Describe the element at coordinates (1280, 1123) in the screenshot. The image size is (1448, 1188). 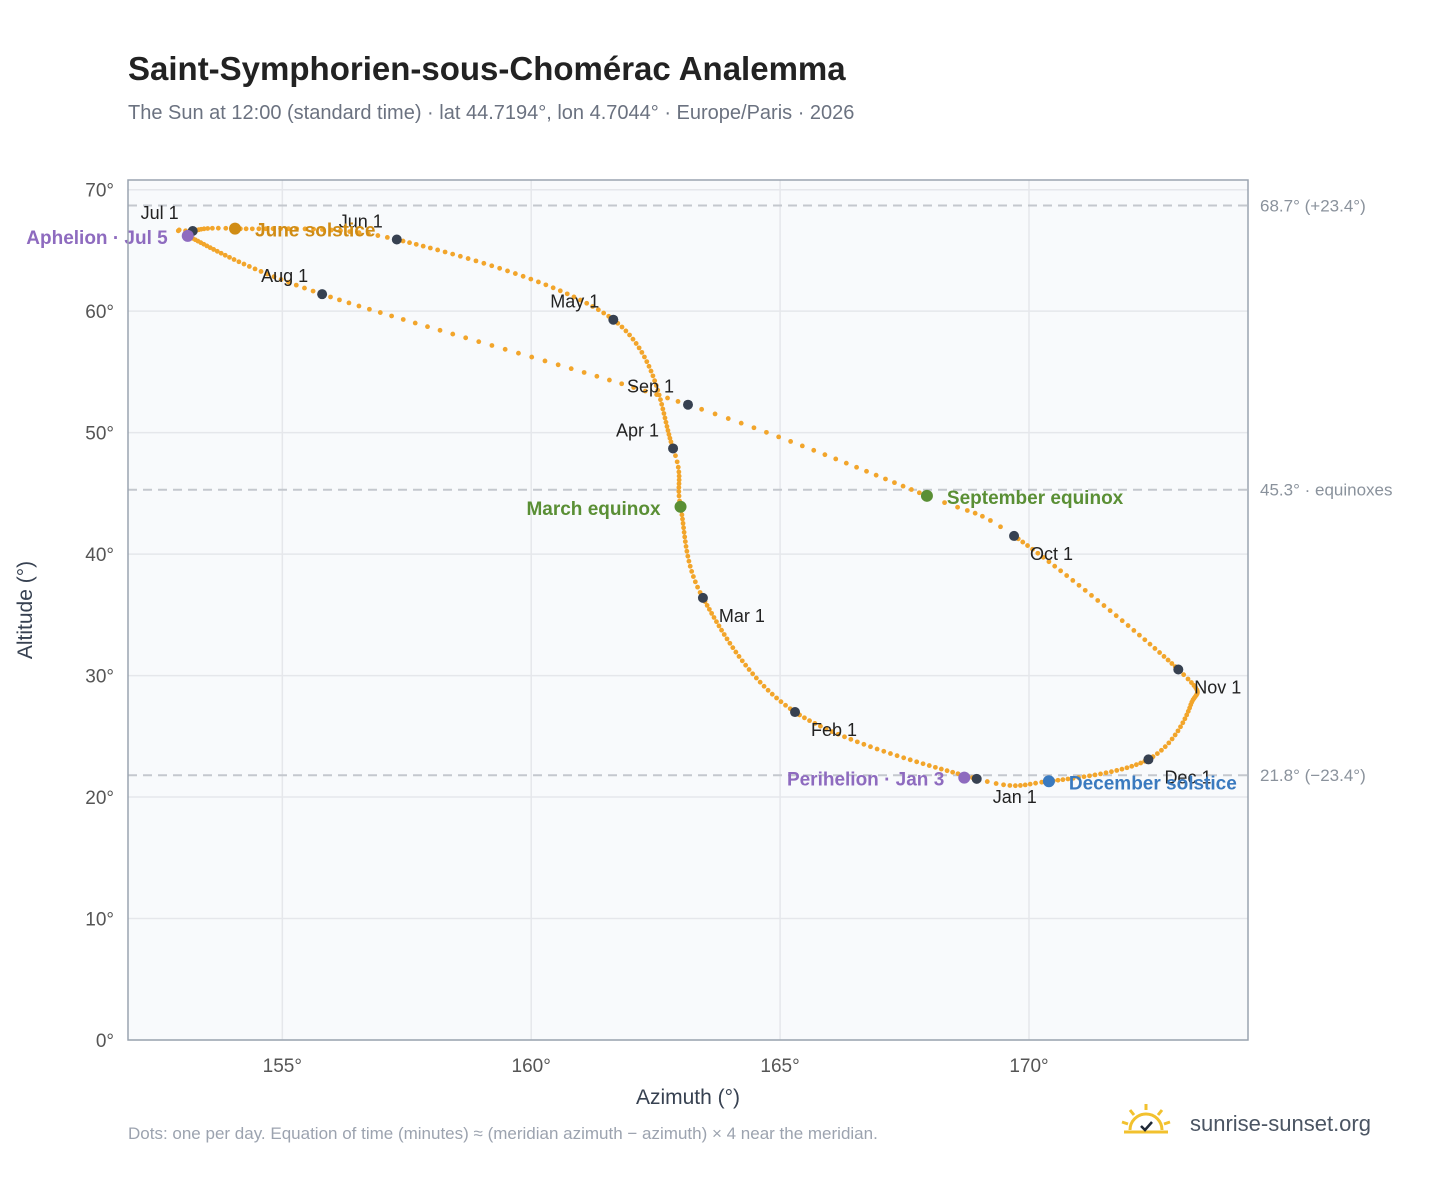
I see `brand-name: sunrise-sunset.org` at that location.